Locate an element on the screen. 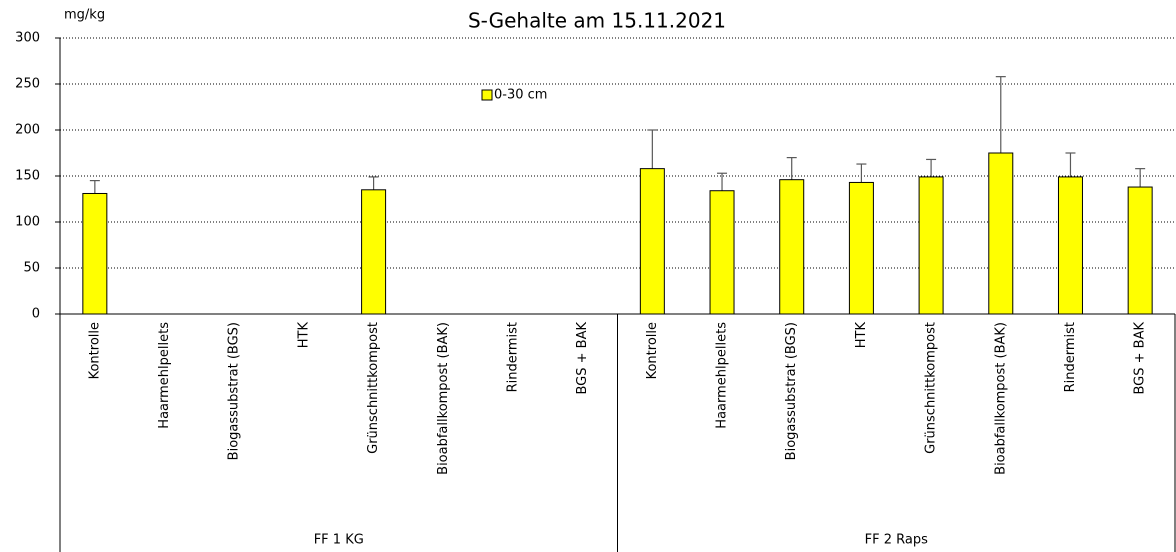 The height and width of the screenshot is (552, 1176). y-tick-label: 0 is located at coordinates (36, 314).